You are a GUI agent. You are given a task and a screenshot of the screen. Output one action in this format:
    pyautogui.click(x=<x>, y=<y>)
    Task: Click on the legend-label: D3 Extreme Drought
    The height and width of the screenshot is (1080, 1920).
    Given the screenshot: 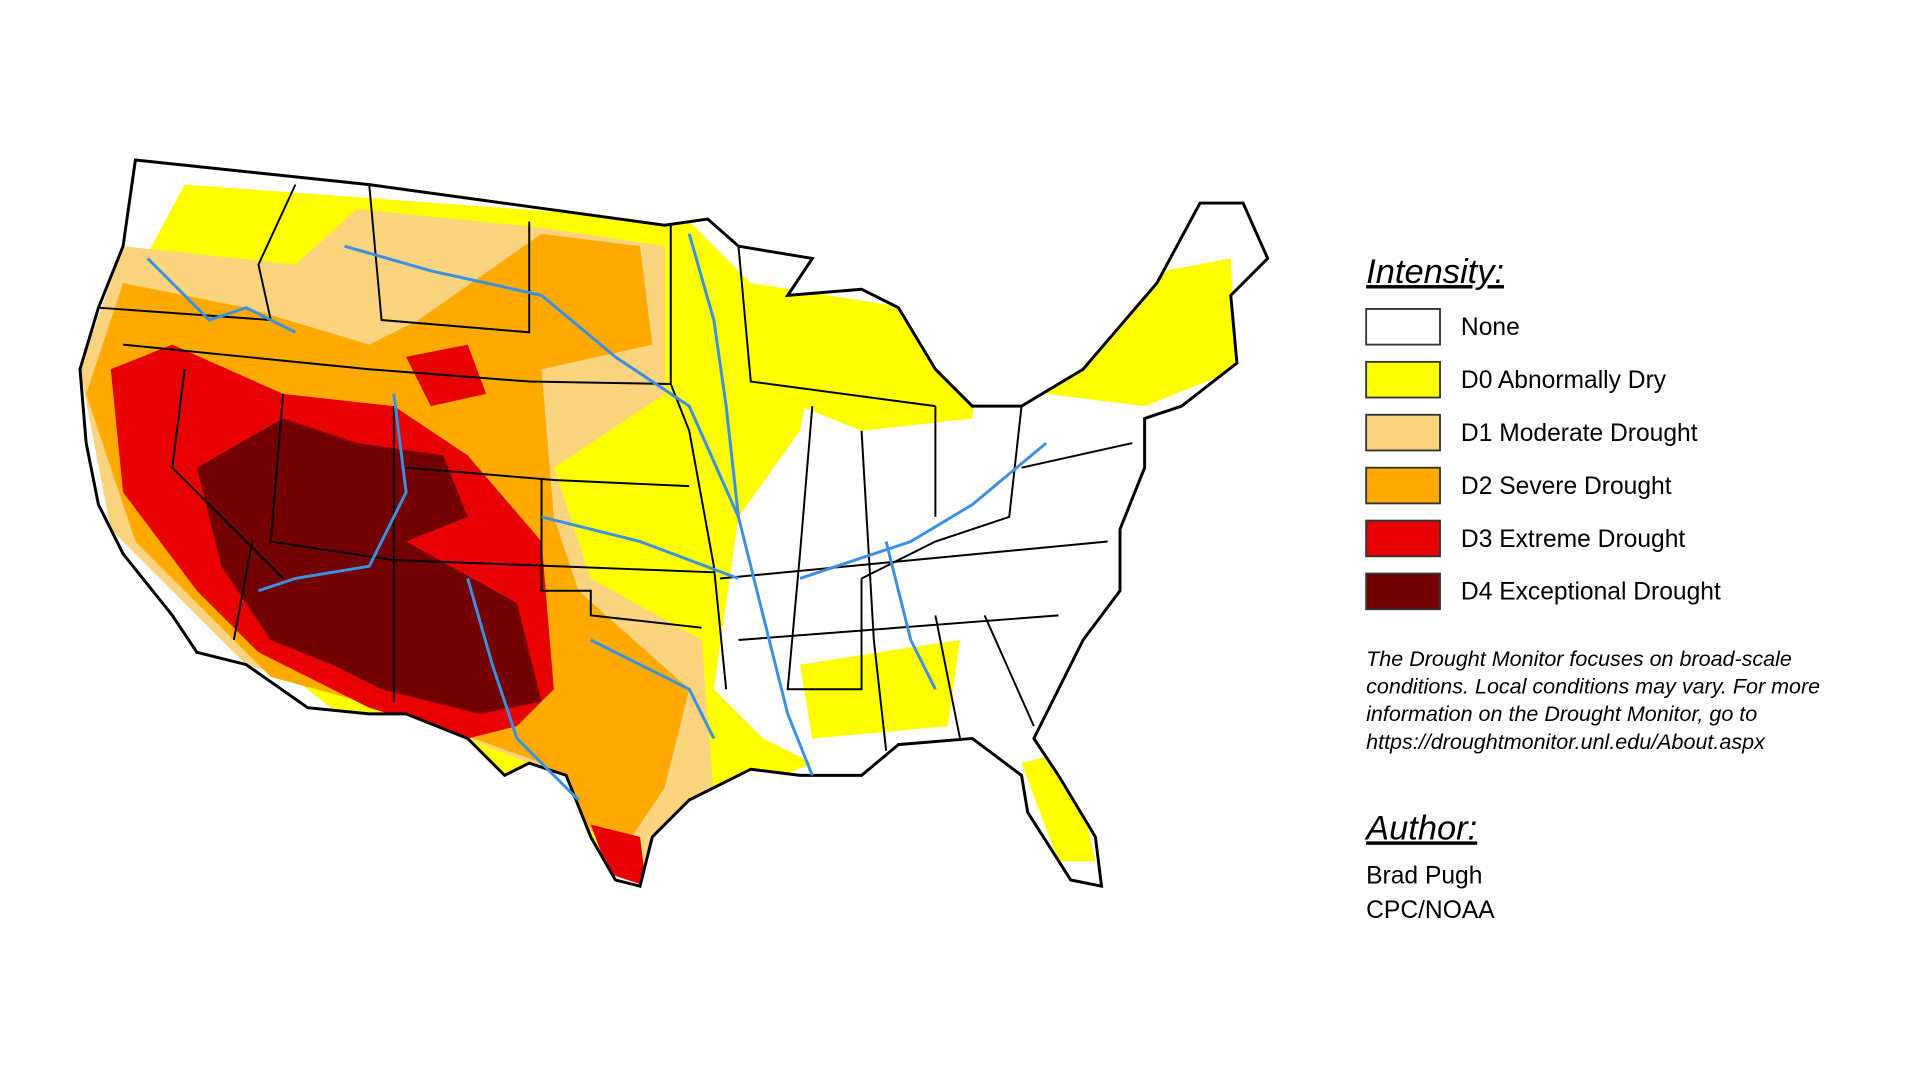 What is the action you would take?
    pyautogui.click(x=1573, y=539)
    